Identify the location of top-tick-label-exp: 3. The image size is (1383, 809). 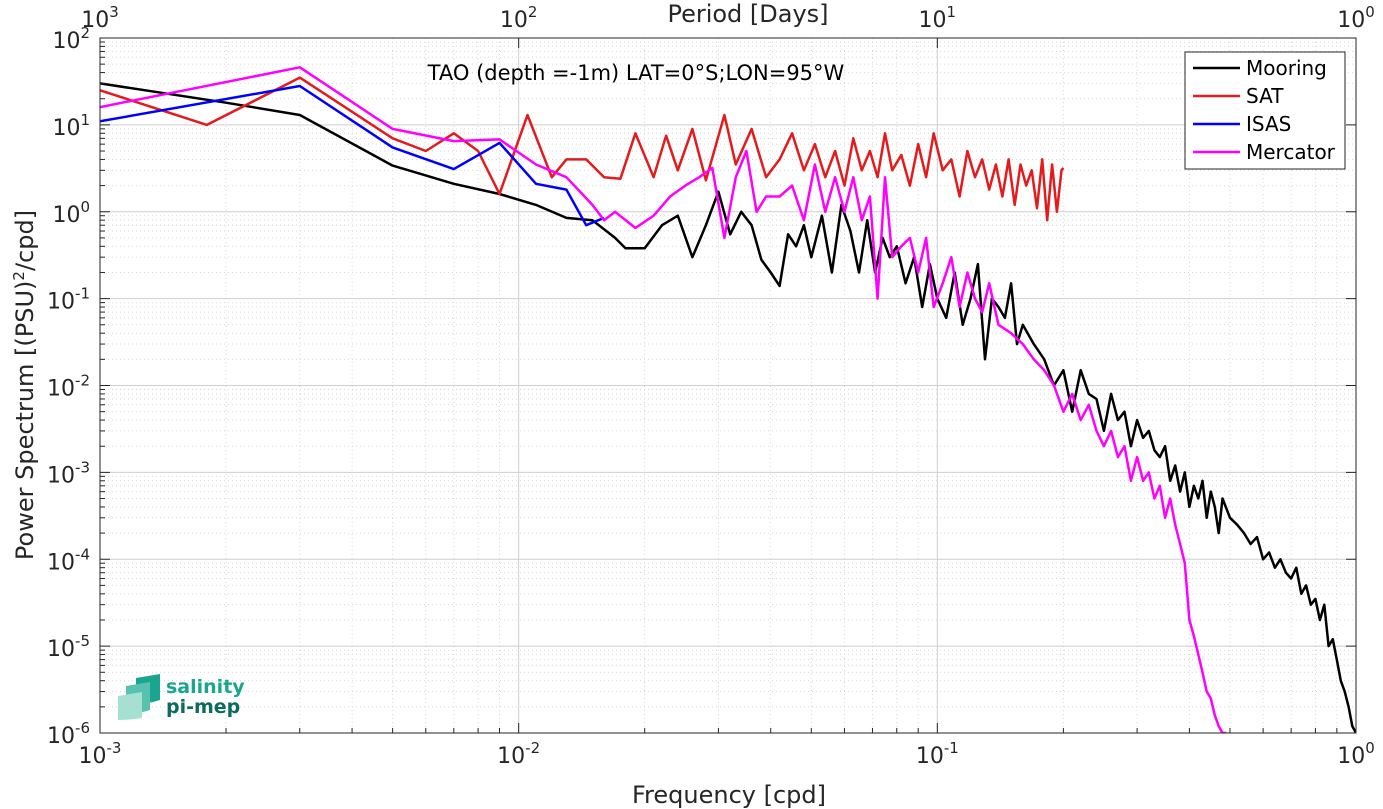
(114, 12).